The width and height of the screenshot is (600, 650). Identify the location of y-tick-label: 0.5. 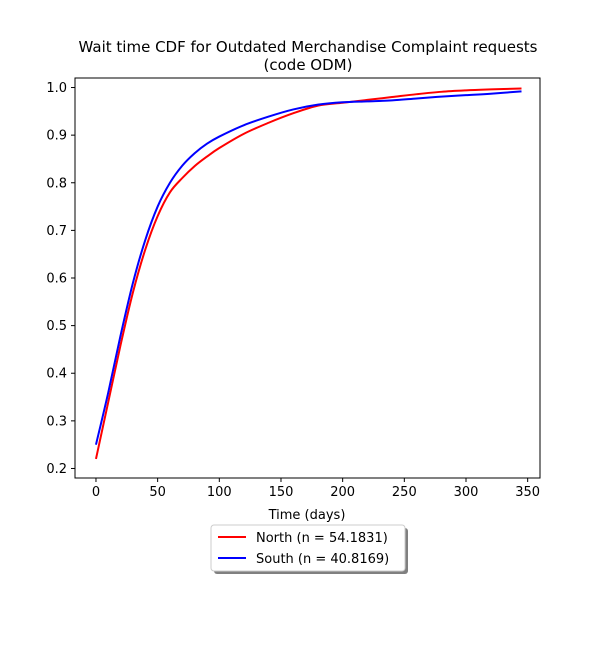
(56, 326).